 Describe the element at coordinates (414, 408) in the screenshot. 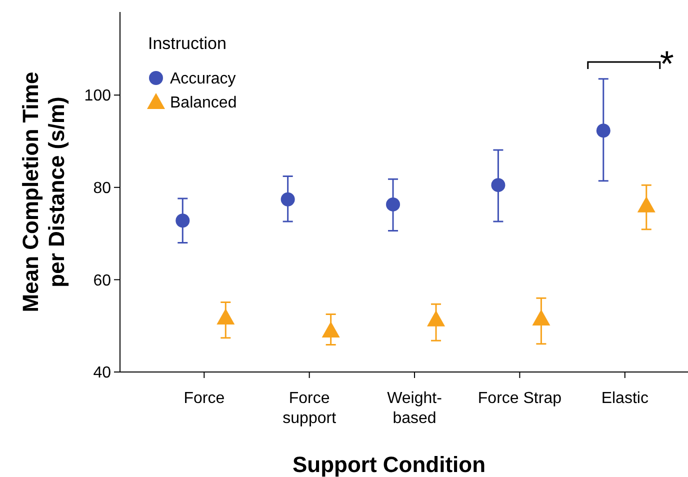

I see `x-tick-label: Weight- based` at that location.